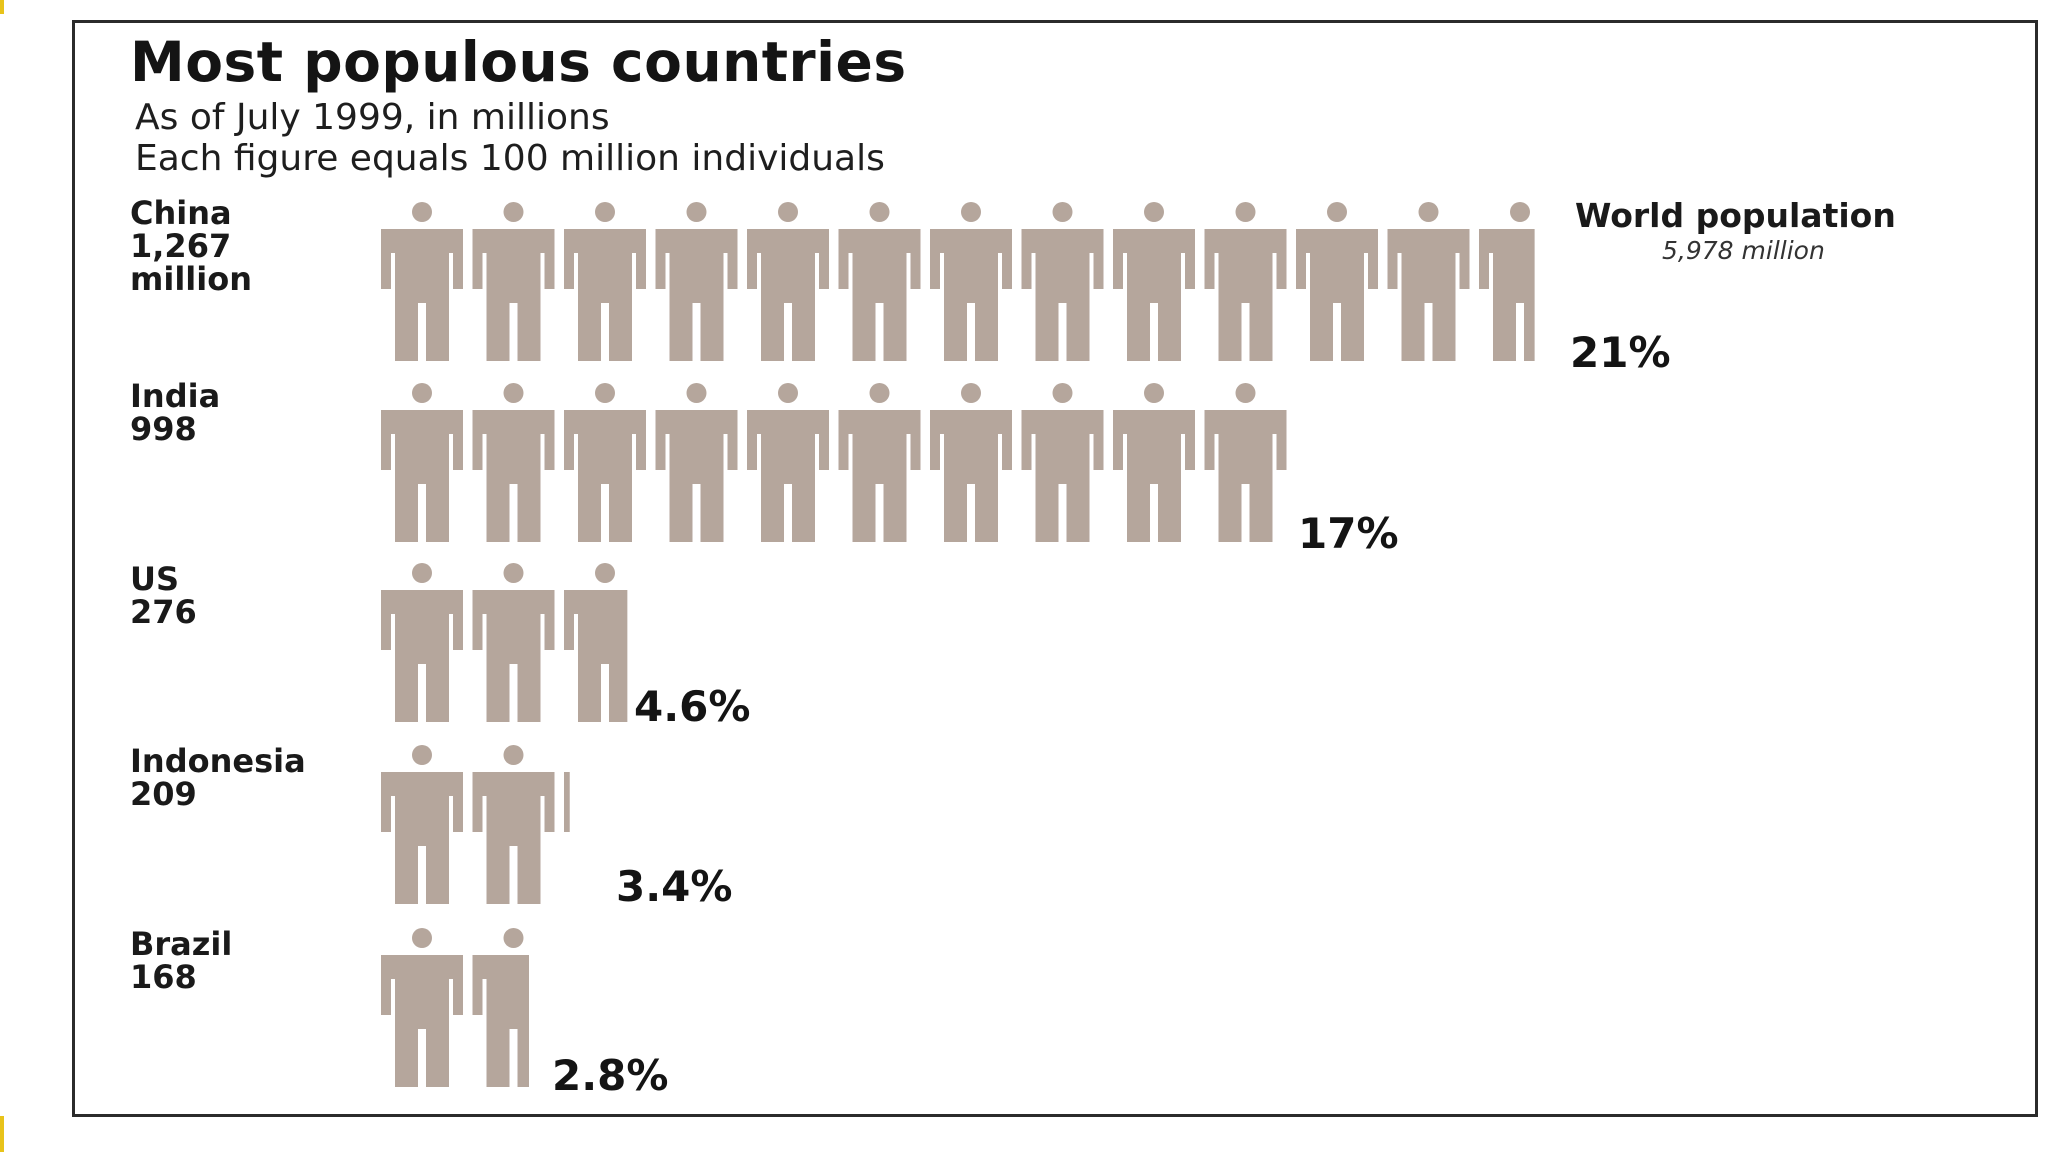 This screenshot has height=1152, width=2048. I want to click on row-label-us: US 276, so click(163, 596).